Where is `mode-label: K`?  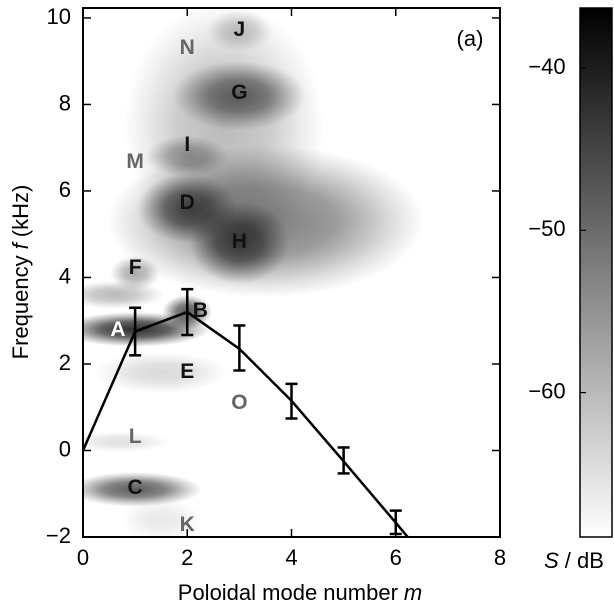 mode-label: K is located at coordinates (187, 524).